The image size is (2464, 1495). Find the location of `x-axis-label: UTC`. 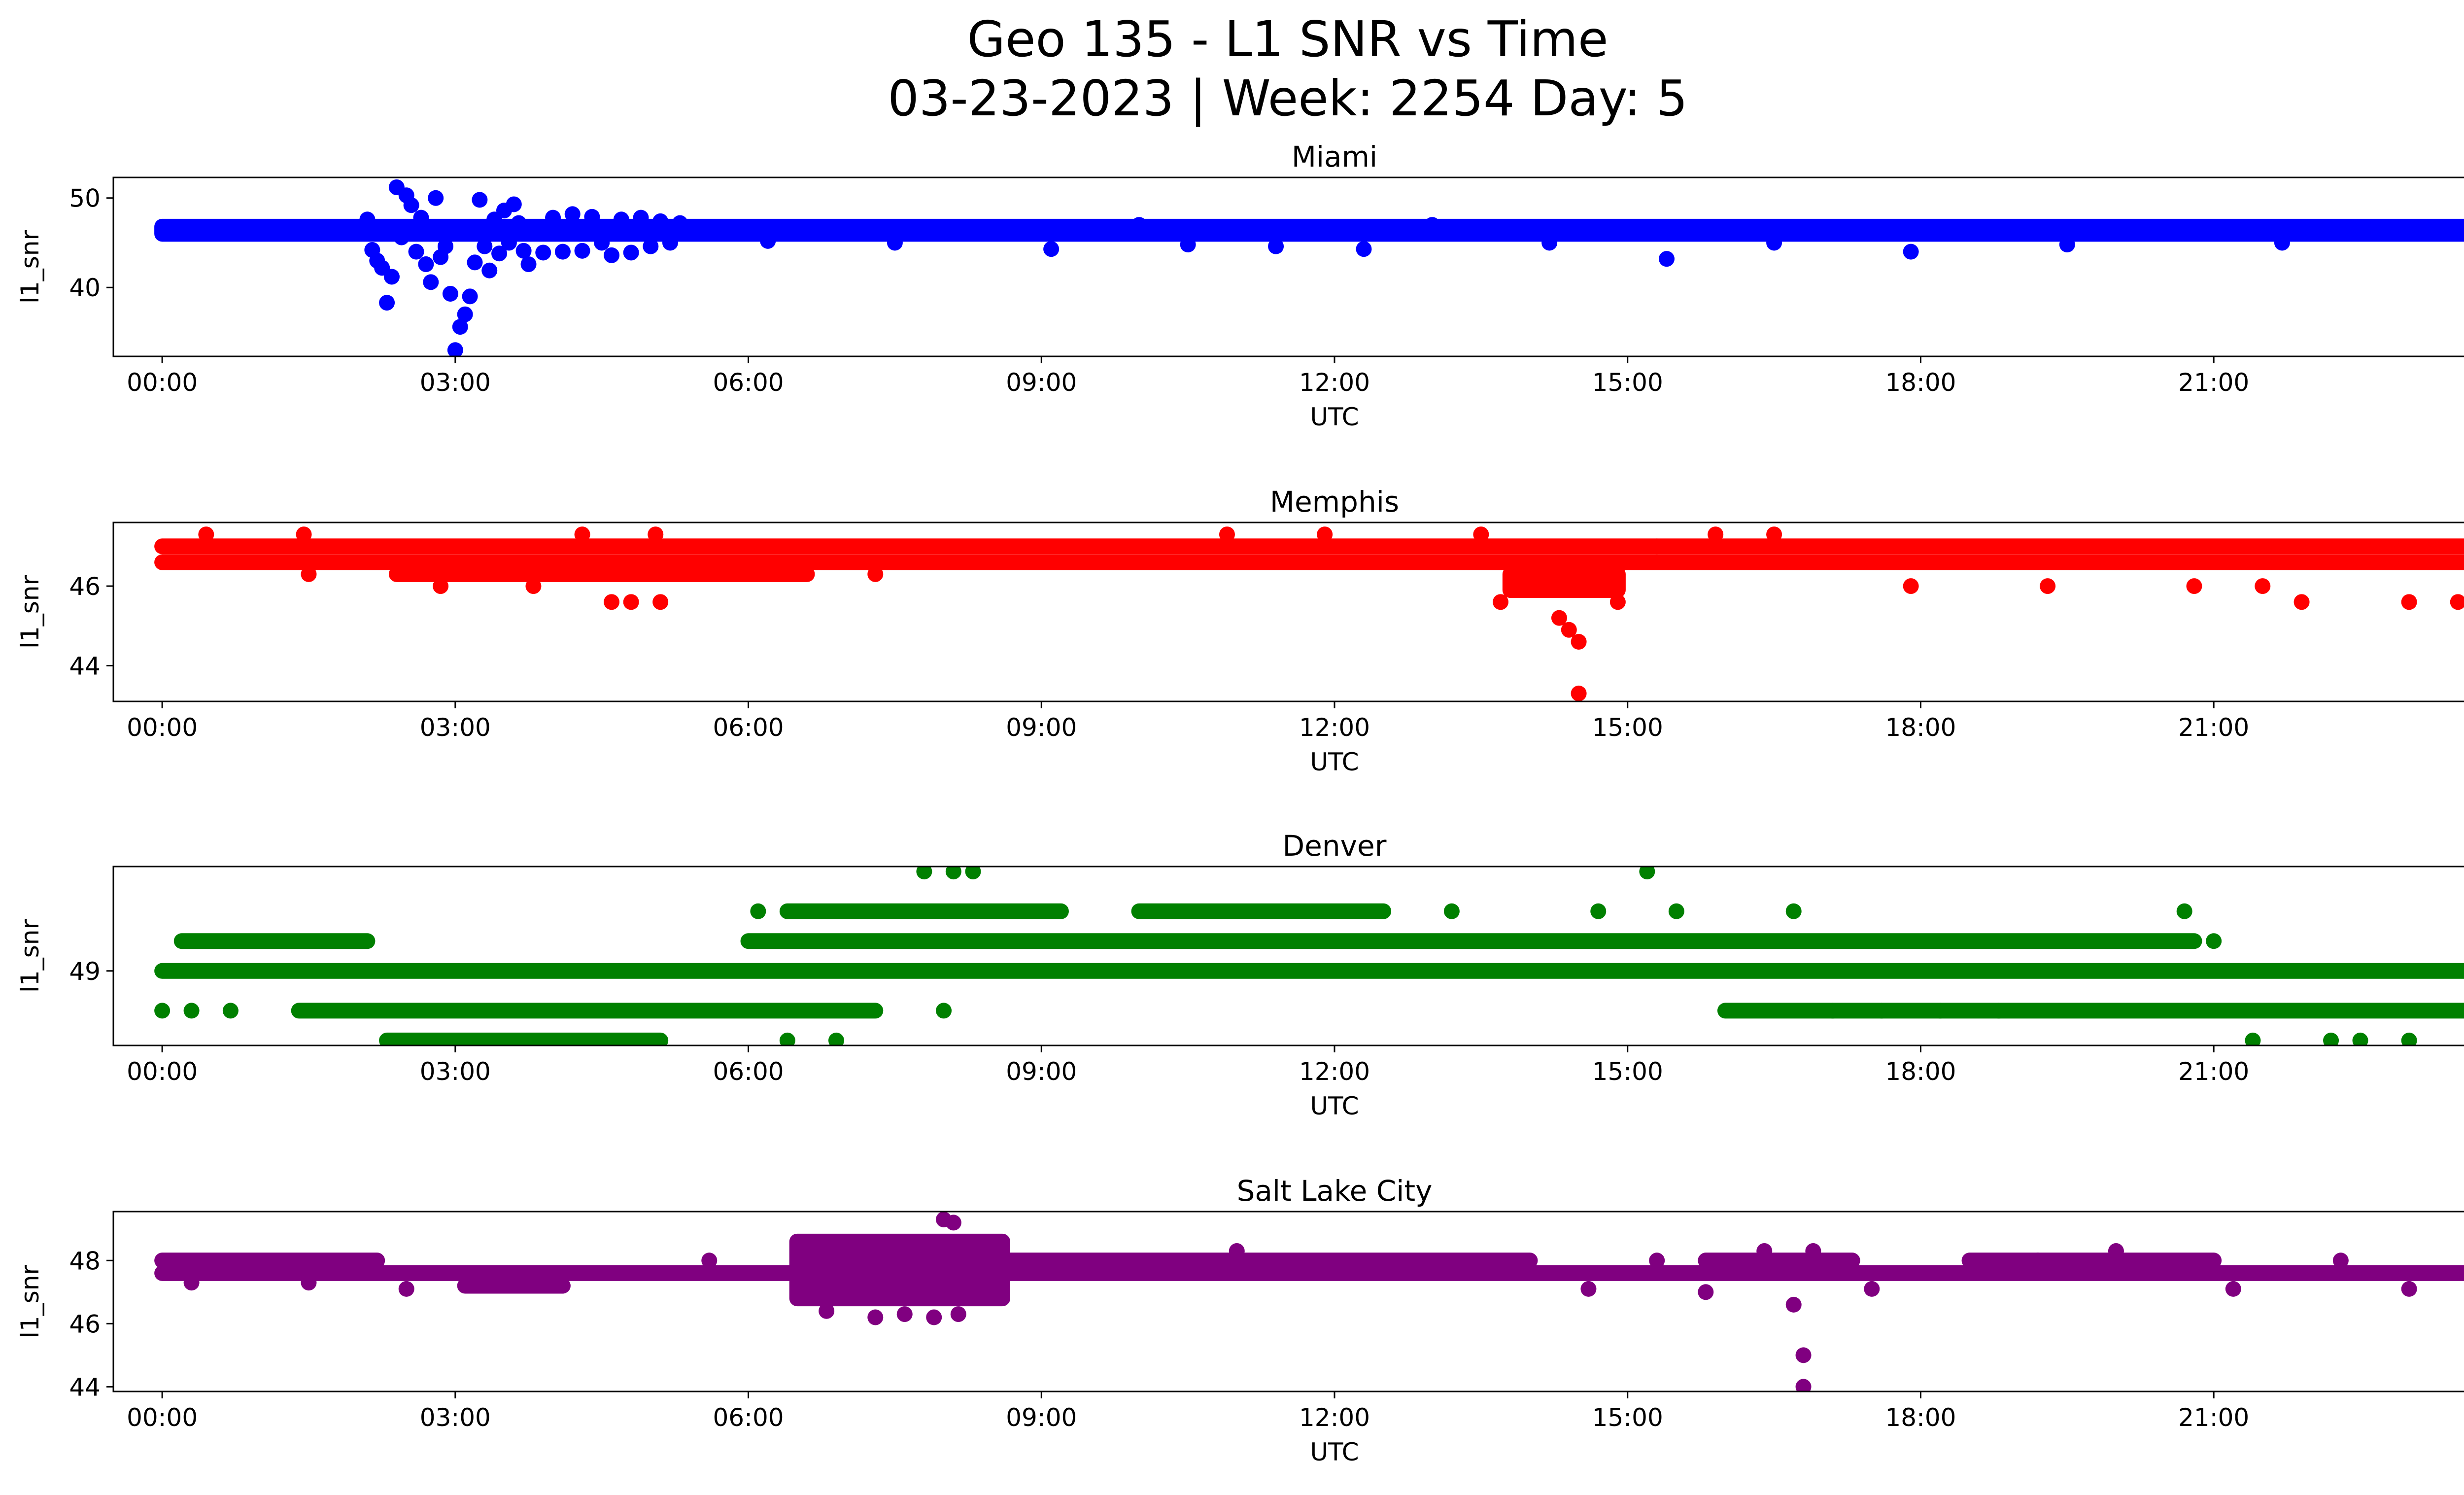

x-axis-label: UTC is located at coordinates (1334, 762).